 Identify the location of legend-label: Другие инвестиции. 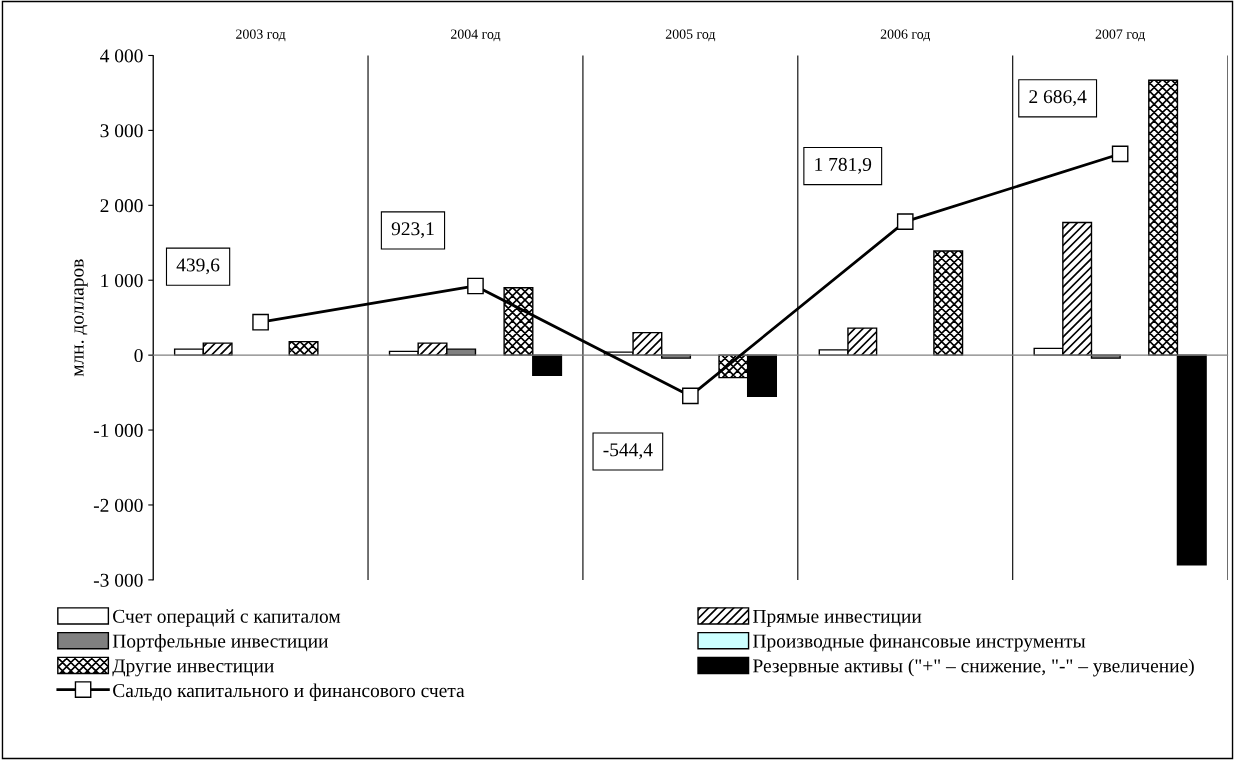
(193, 668).